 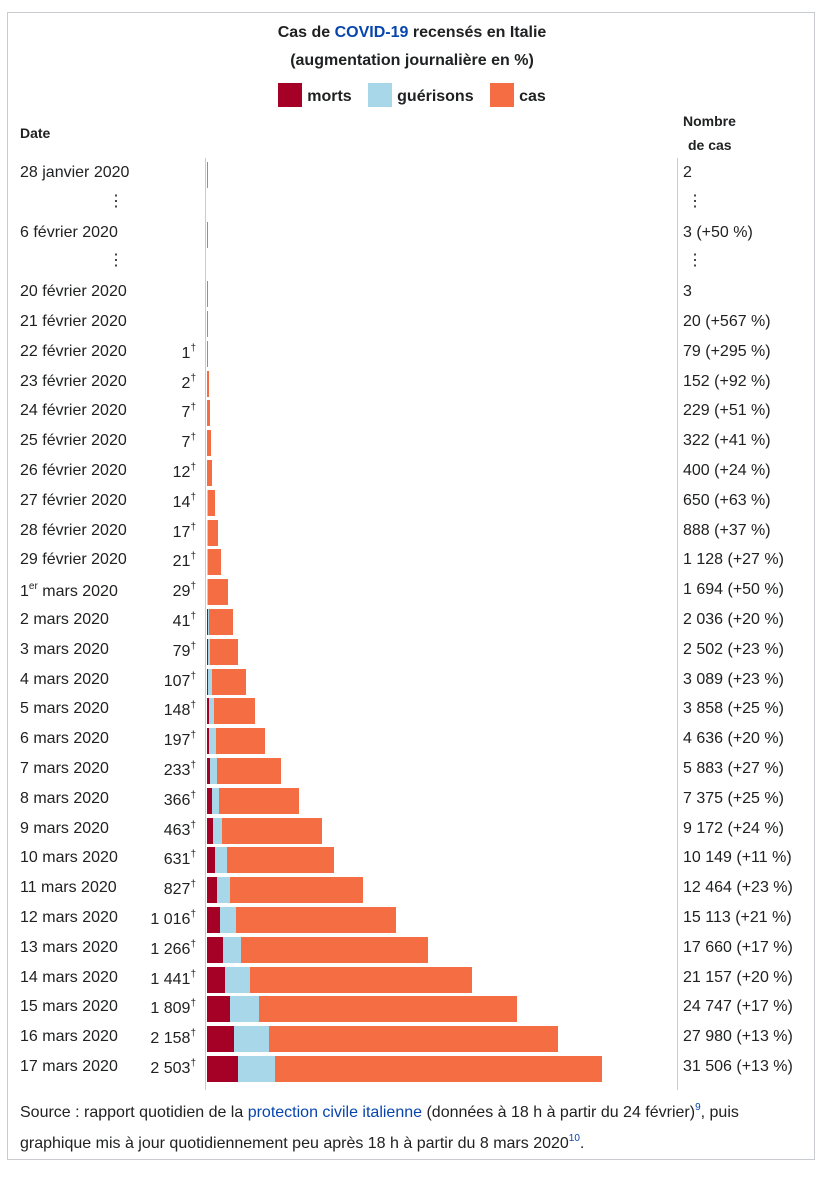 What do you see at coordinates (698, 1107) in the screenshot?
I see `reference-9-link: 9` at bounding box center [698, 1107].